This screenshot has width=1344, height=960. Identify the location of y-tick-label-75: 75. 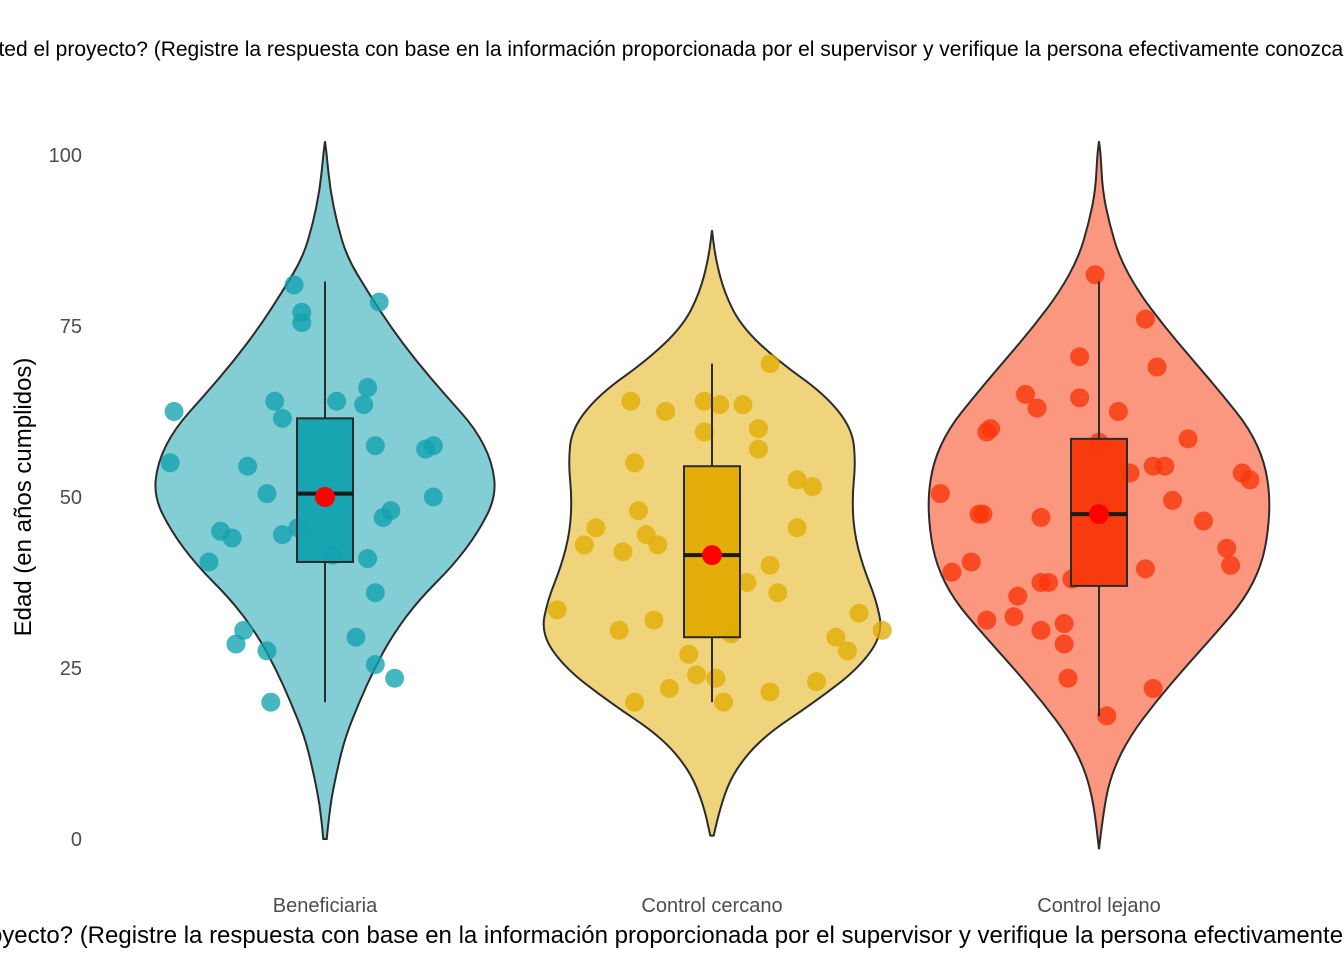
(71, 327).